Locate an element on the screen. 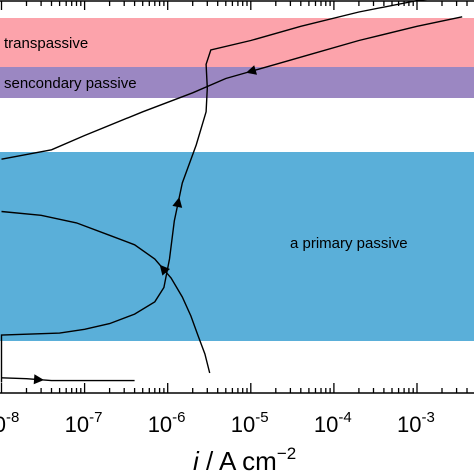  x-tick-label: 10⁻⁷ is located at coordinates (84, 423).